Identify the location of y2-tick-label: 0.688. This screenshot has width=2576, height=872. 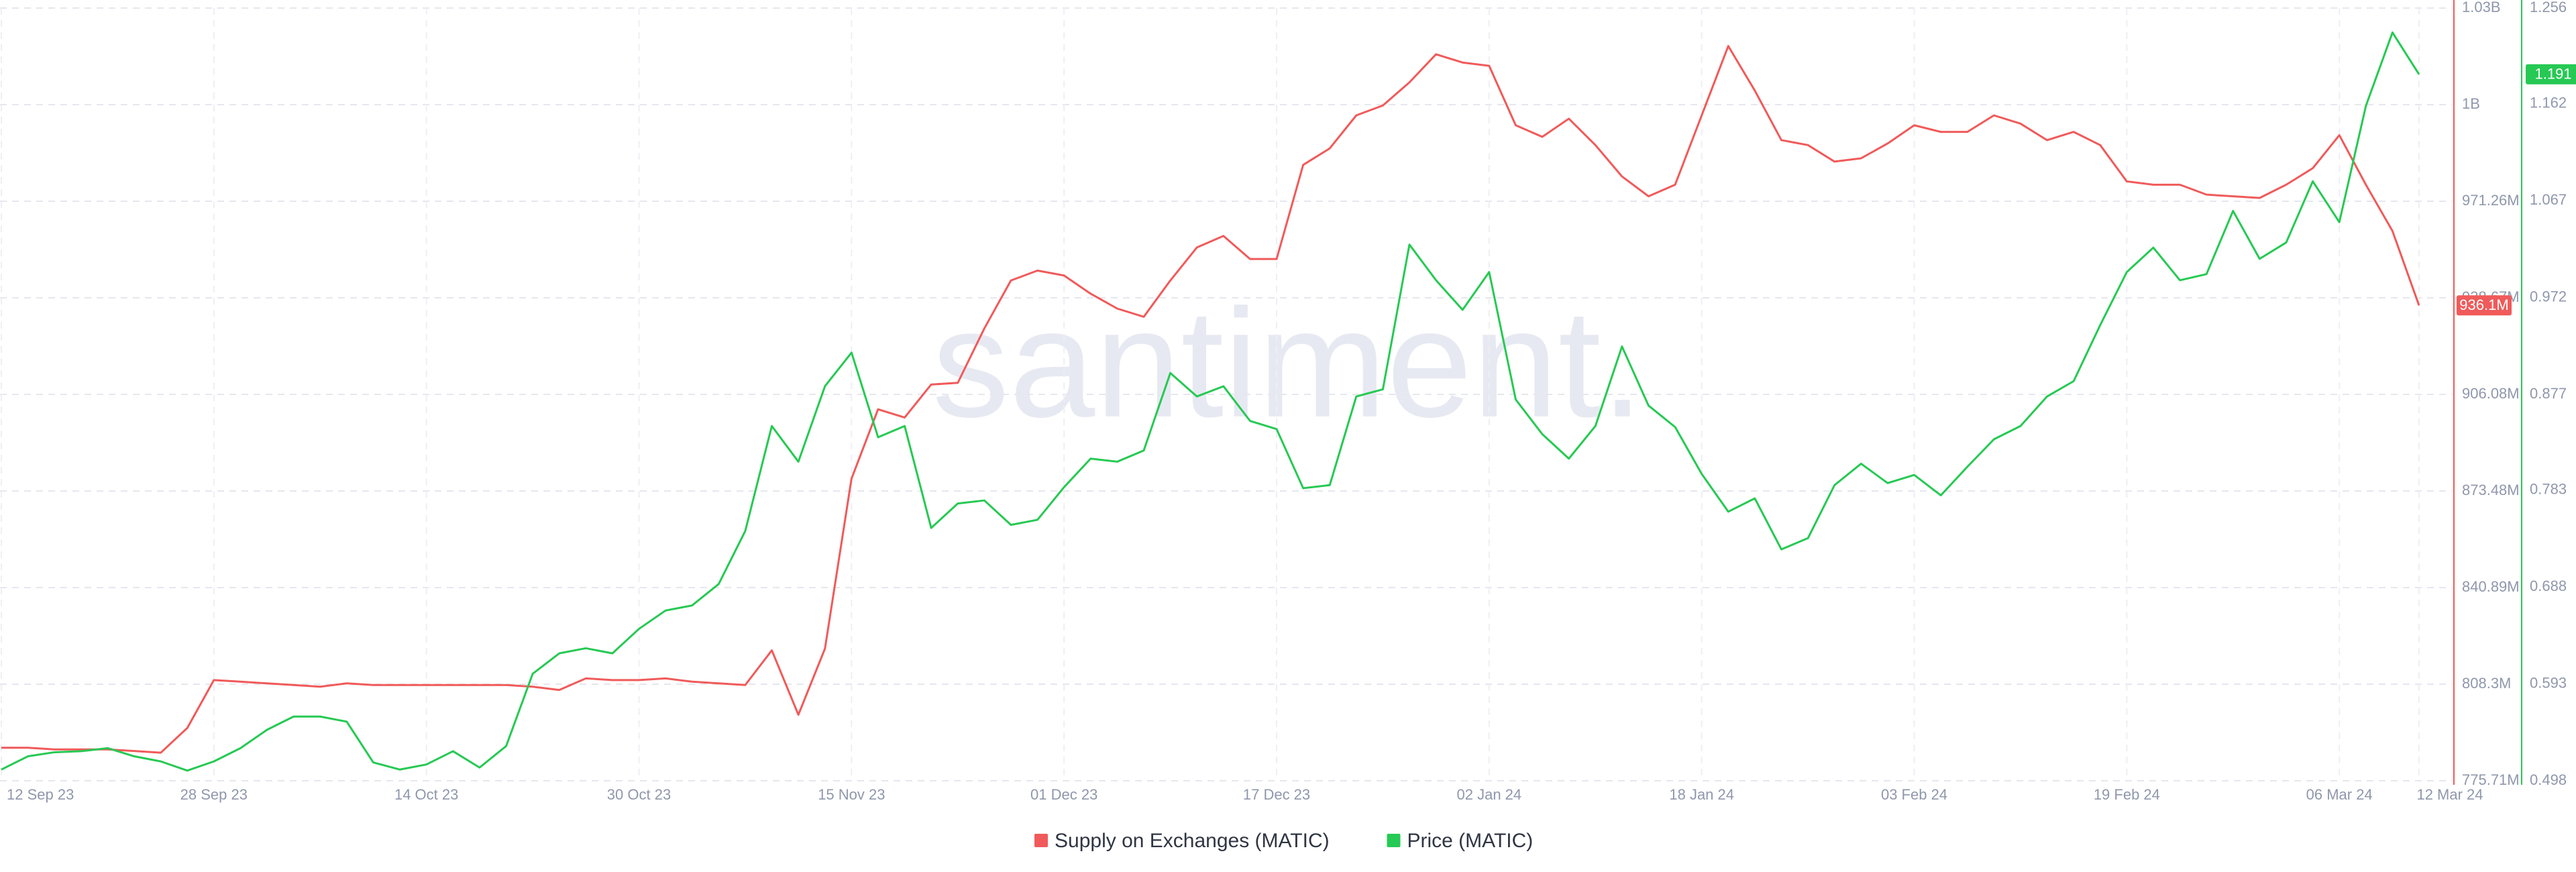
(2548, 586).